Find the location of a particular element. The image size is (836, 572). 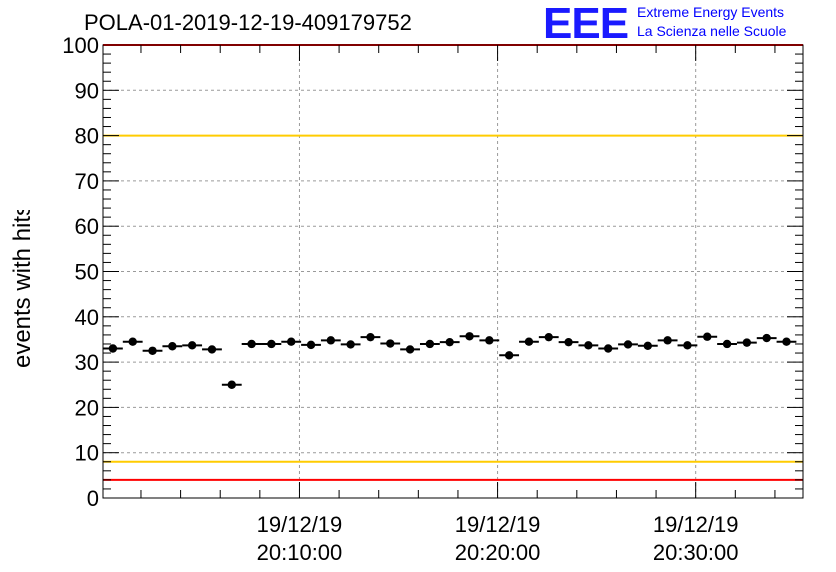

y-axis-label: Rate events with hits [Hz] is located at coordinates (21, 290).